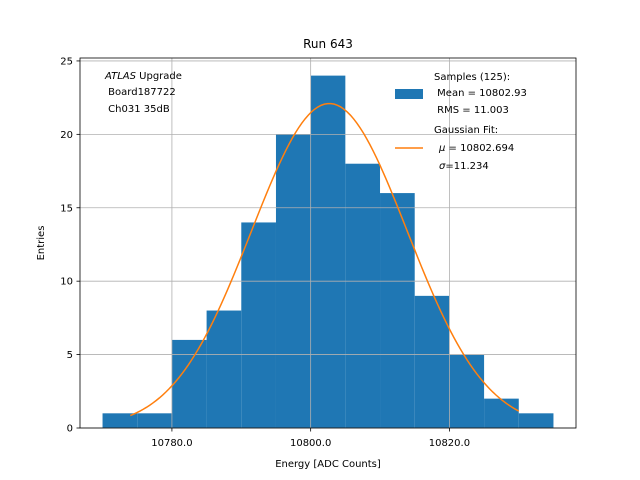 The height and width of the screenshot is (480, 640). What do you see at coordinates (466, 130) in the screenshot?
I see `legend-fit-line-1: Gaussian Fit:` at bounding box center [466, 130].